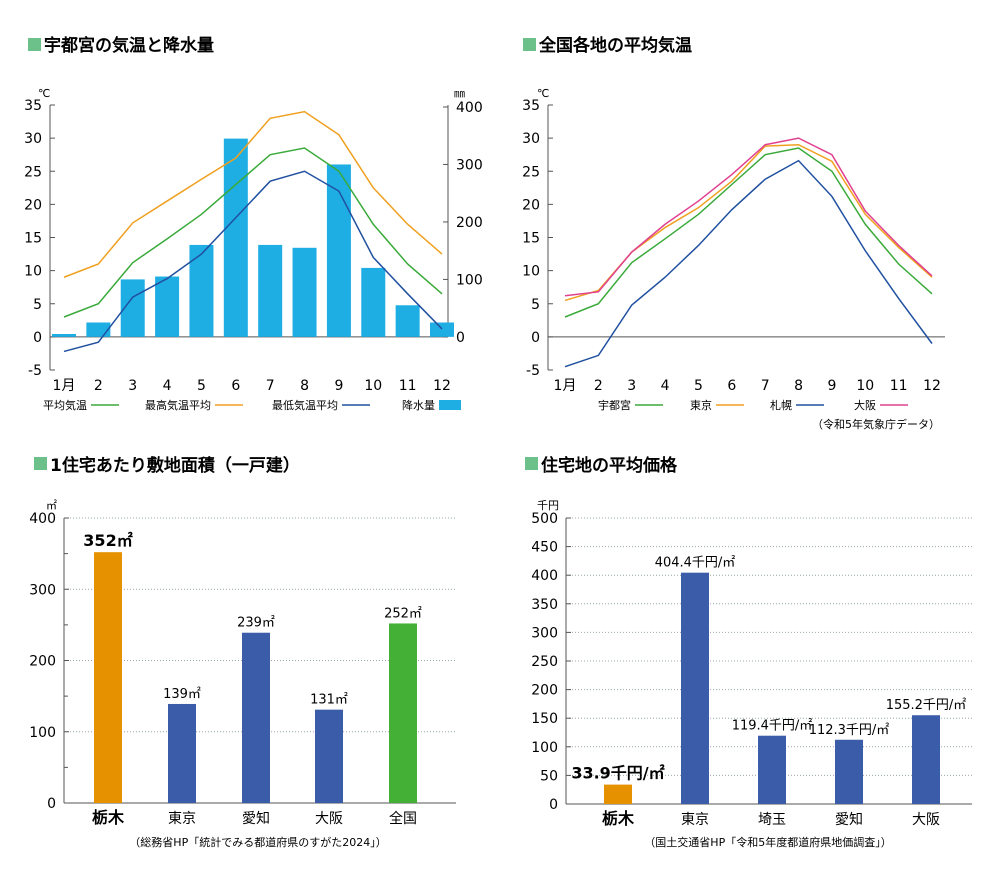  I want to click on x-tick-label: 7, so click(270, 386).